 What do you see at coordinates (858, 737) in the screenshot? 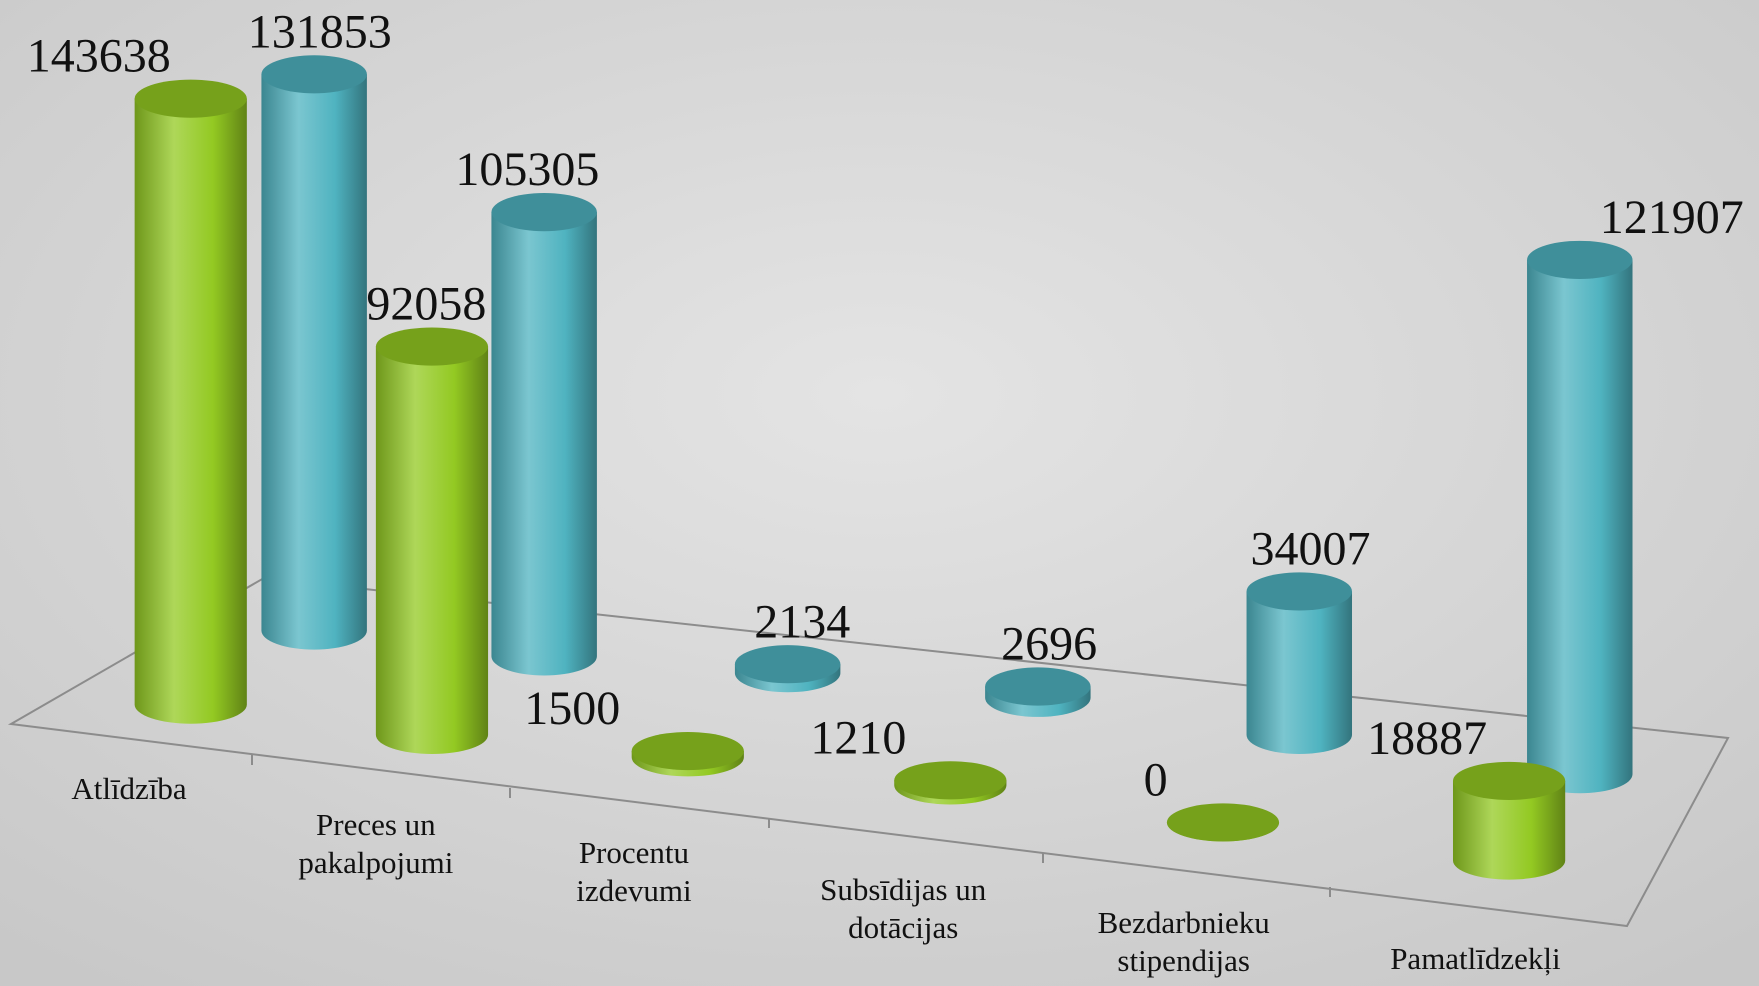
I see `value-label: 1210` at bounding box center [858, 737].